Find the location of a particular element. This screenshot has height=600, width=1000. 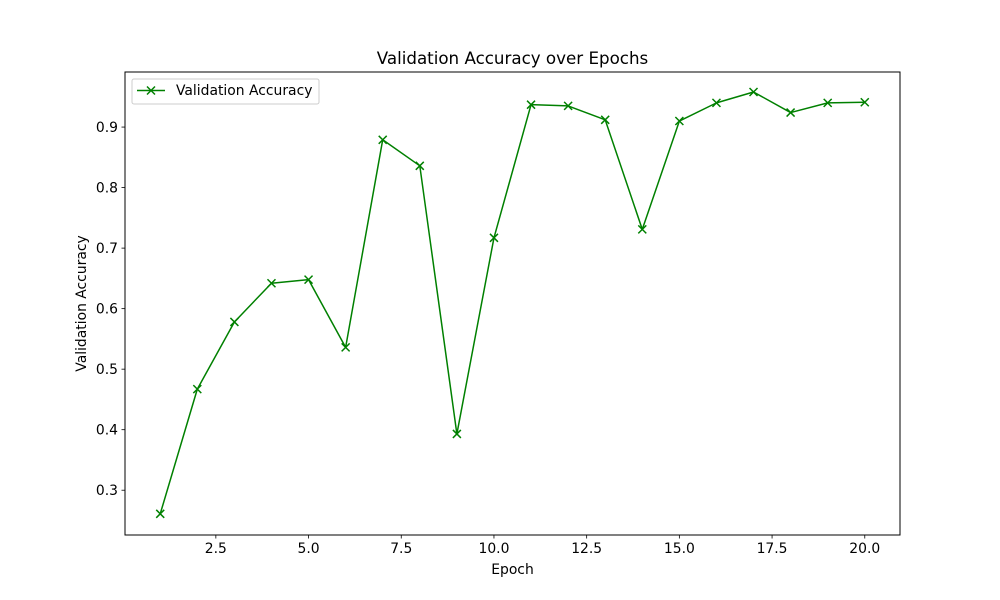

x-tick-label: 15.0 is located at coordinates (679, 549).